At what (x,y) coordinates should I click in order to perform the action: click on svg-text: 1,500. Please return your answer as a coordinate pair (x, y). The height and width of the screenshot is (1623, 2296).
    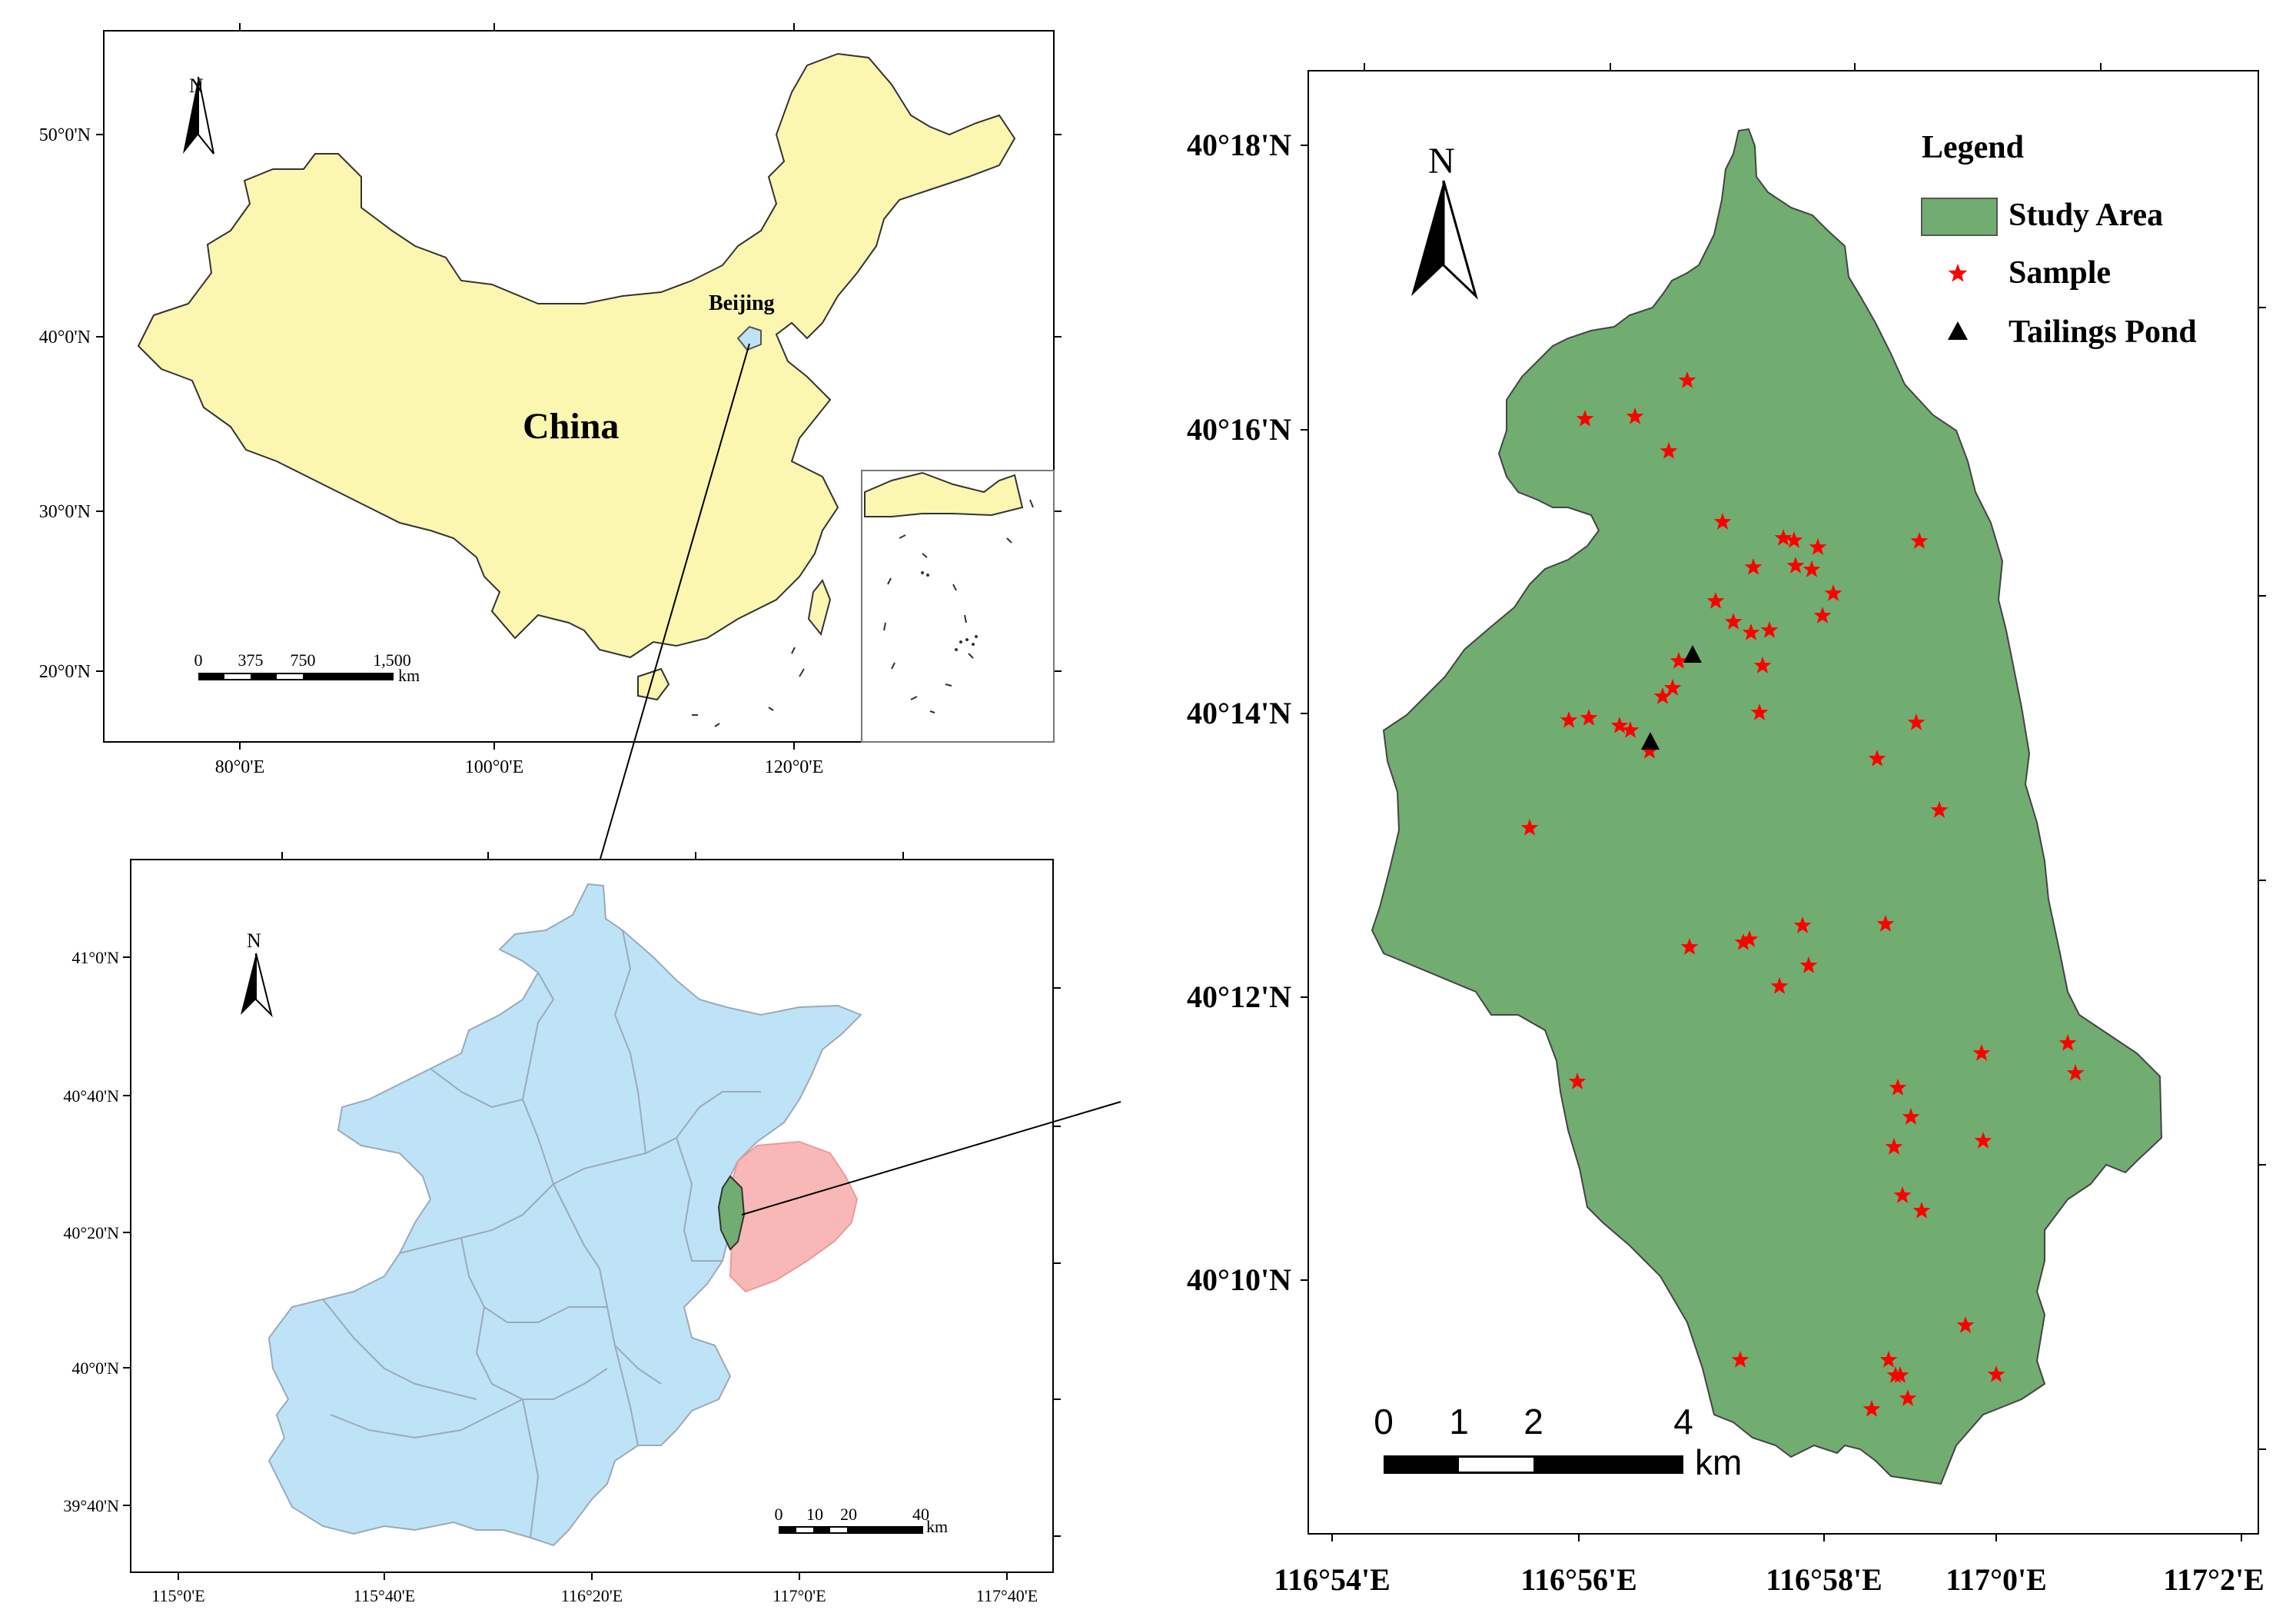
    Looking at the image, I should click on (392, 660).